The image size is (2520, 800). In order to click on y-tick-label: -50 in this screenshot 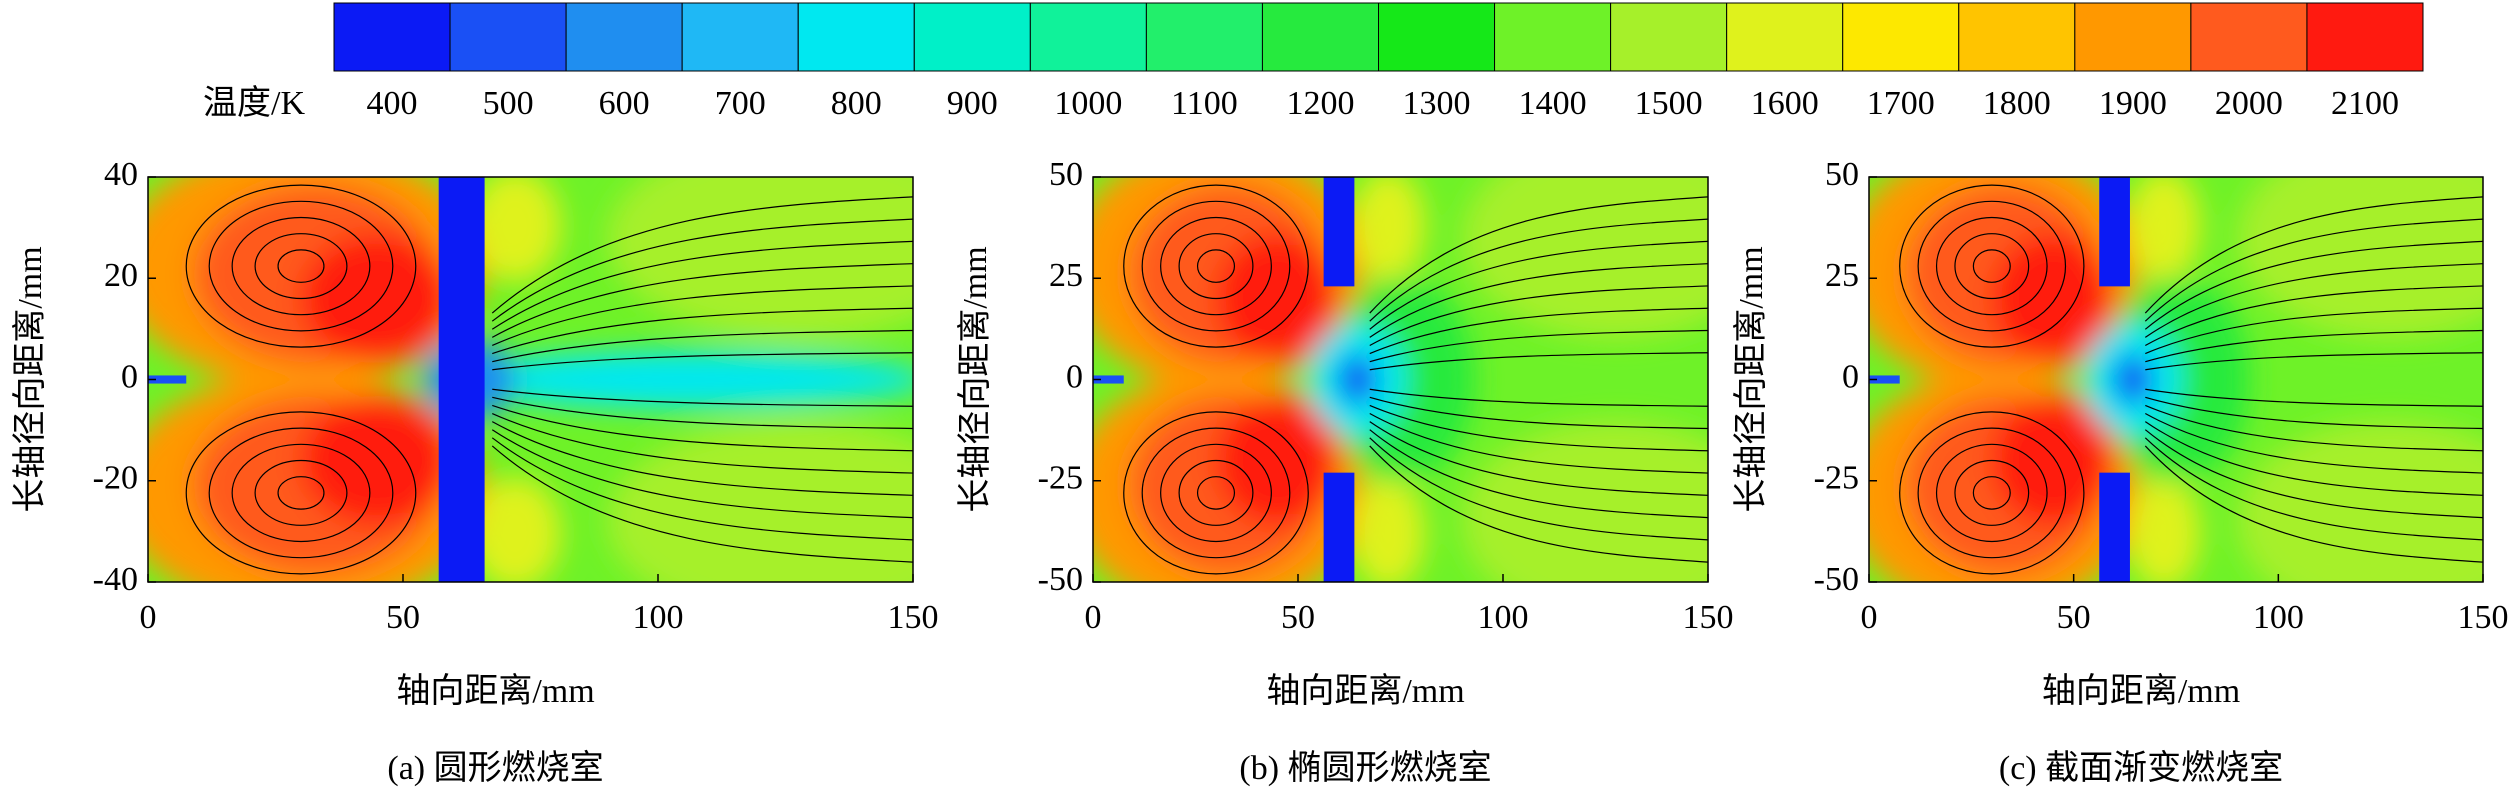, I will do `click(1836, 579)`.